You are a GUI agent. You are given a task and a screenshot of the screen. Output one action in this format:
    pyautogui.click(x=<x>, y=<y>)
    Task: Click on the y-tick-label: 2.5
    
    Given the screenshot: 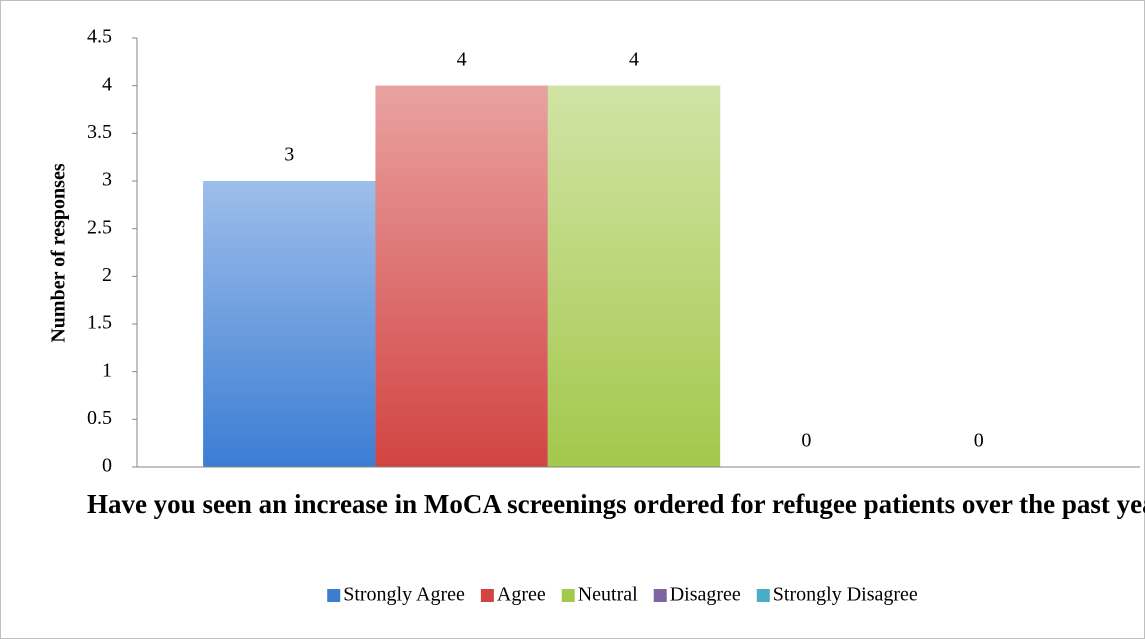 What is the action you would take?
    pyautogui.click(x=99, y=227)
    